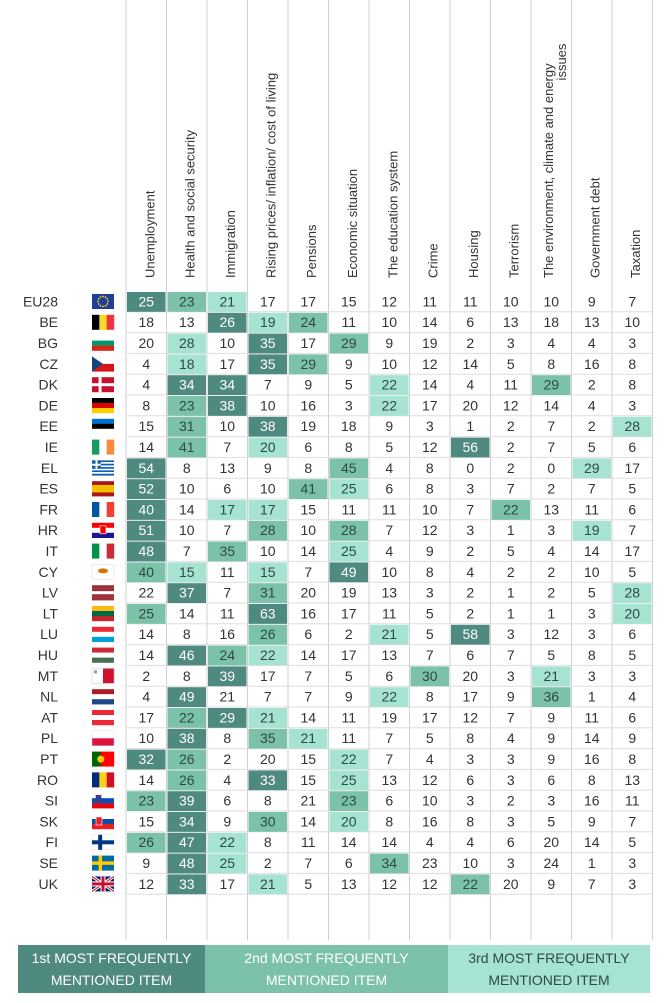  What do you see at coordinates (48, 426) in the screenshot?
I see `country-label: EE` at bounding box center [48, 426].